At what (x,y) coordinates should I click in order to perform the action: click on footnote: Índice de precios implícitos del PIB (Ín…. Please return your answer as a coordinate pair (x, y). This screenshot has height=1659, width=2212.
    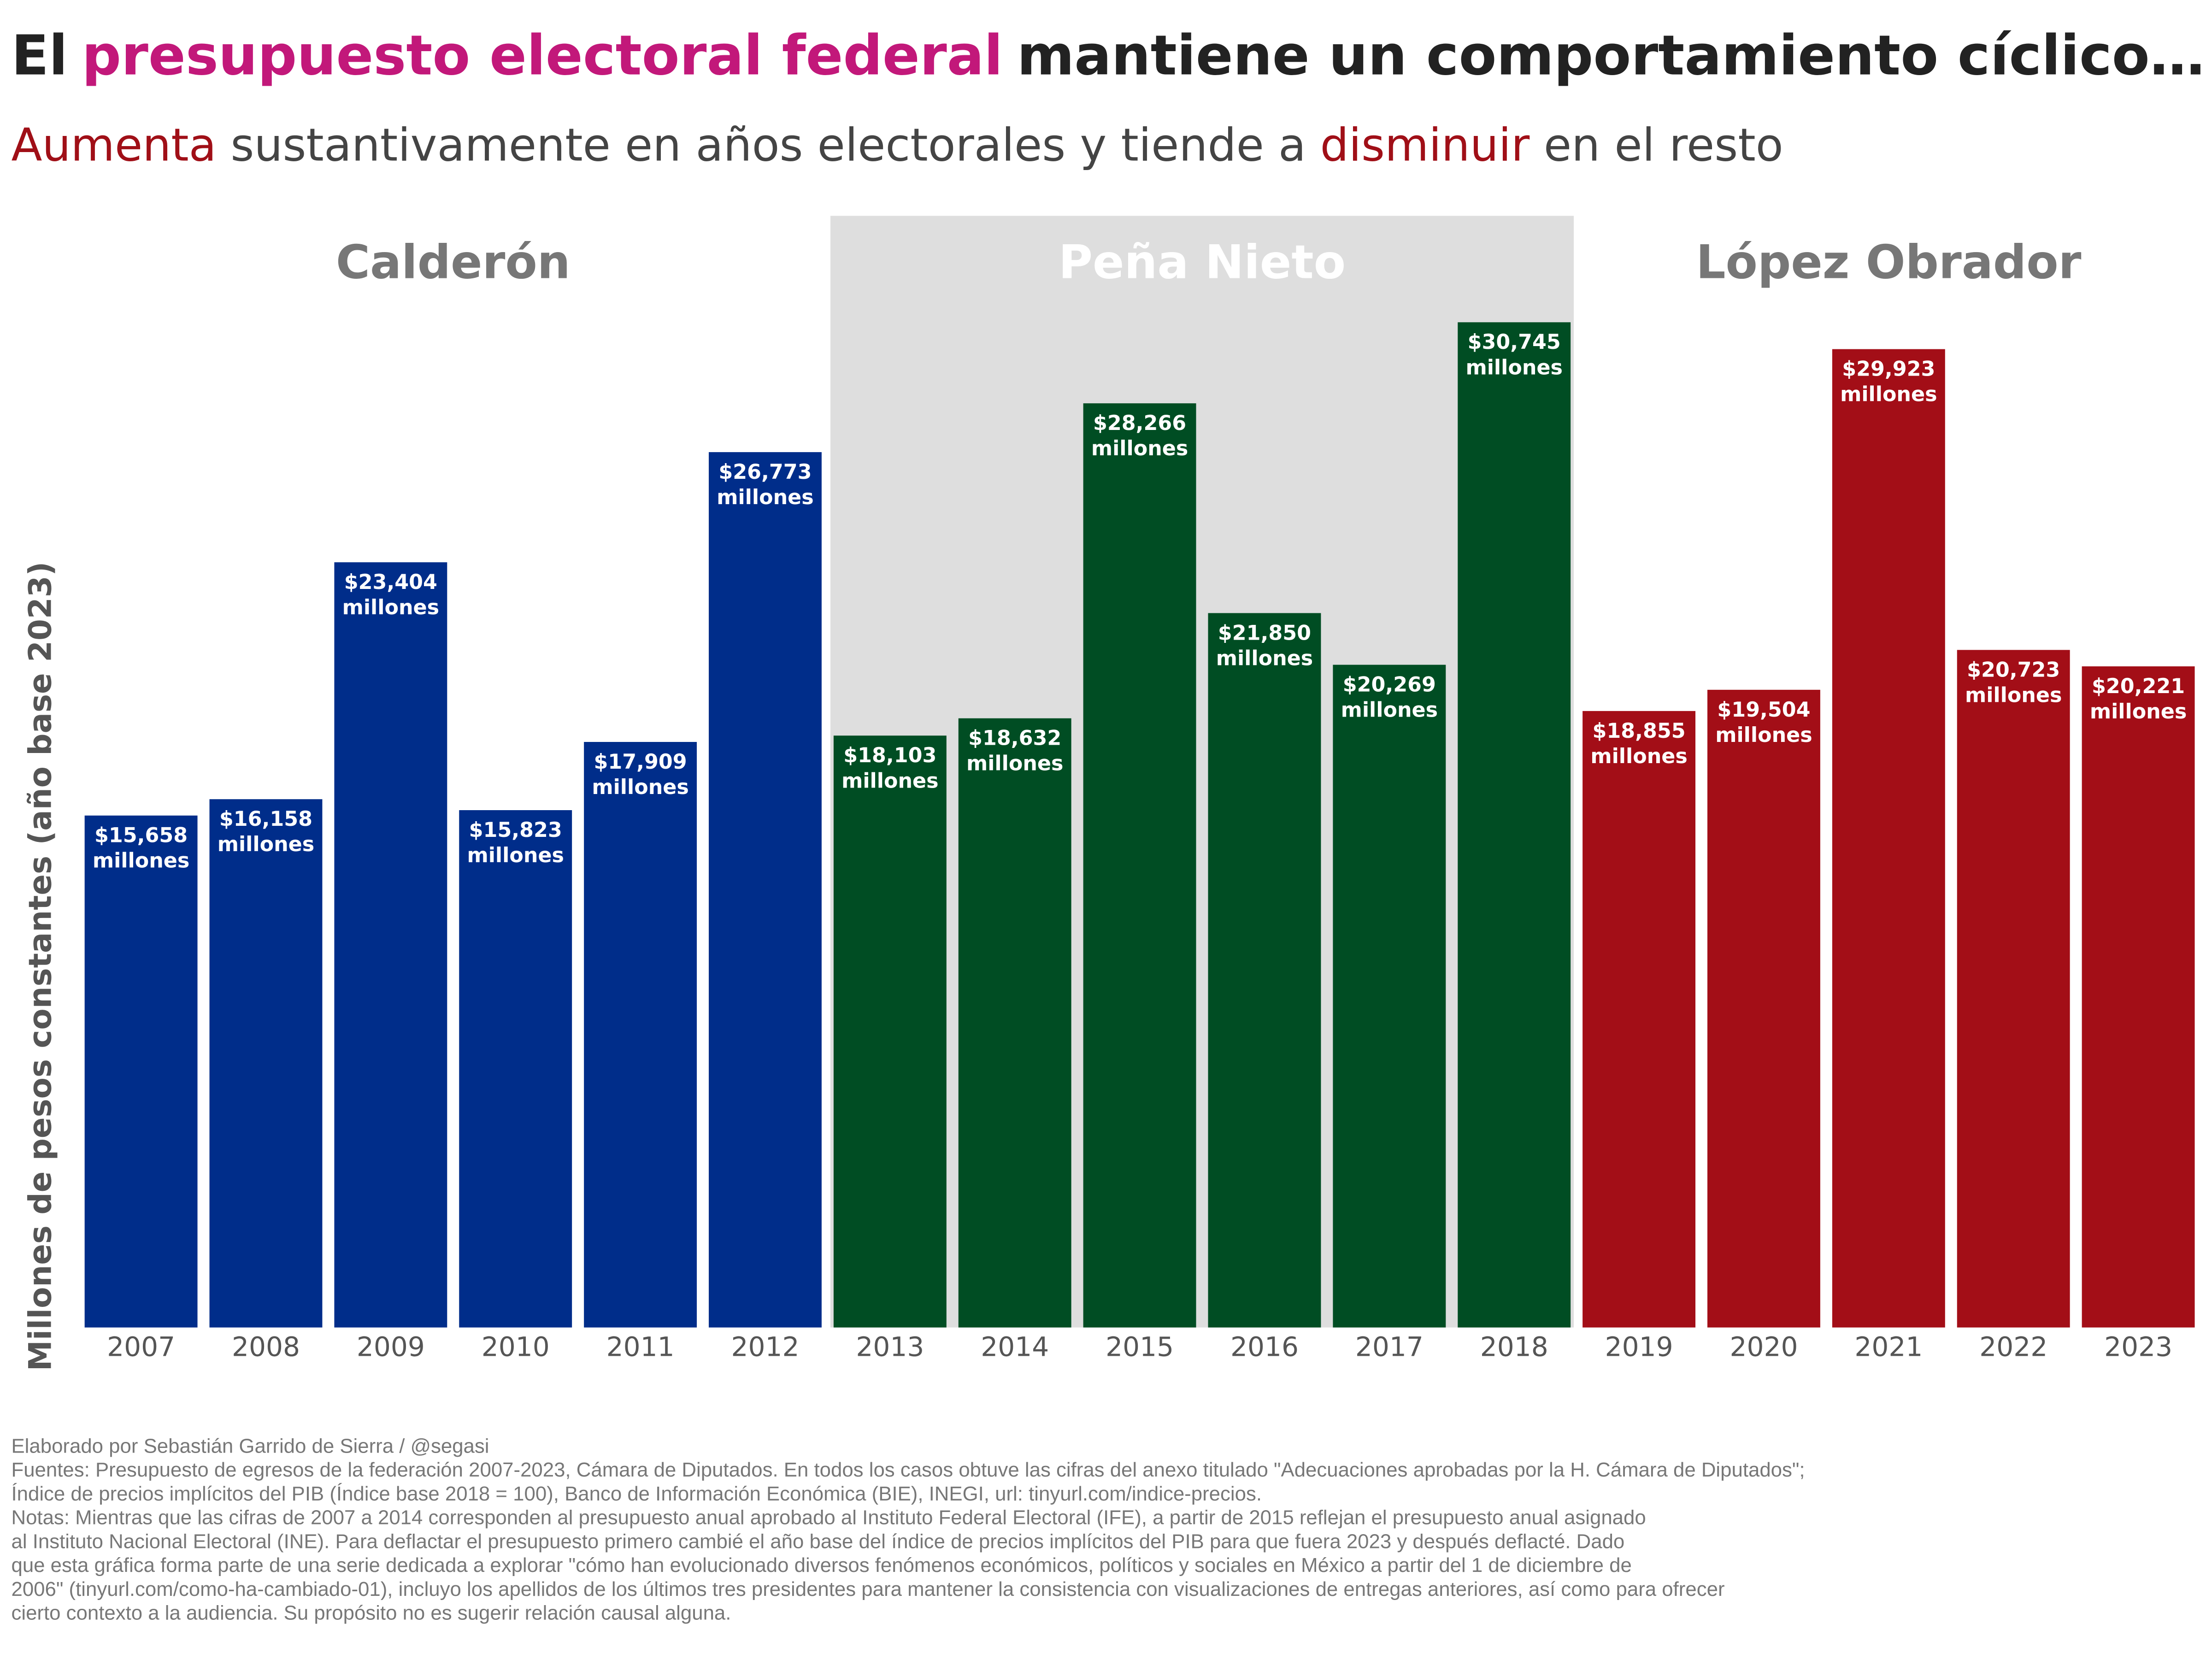
    Looking at the image, I should click on (636, 1494).